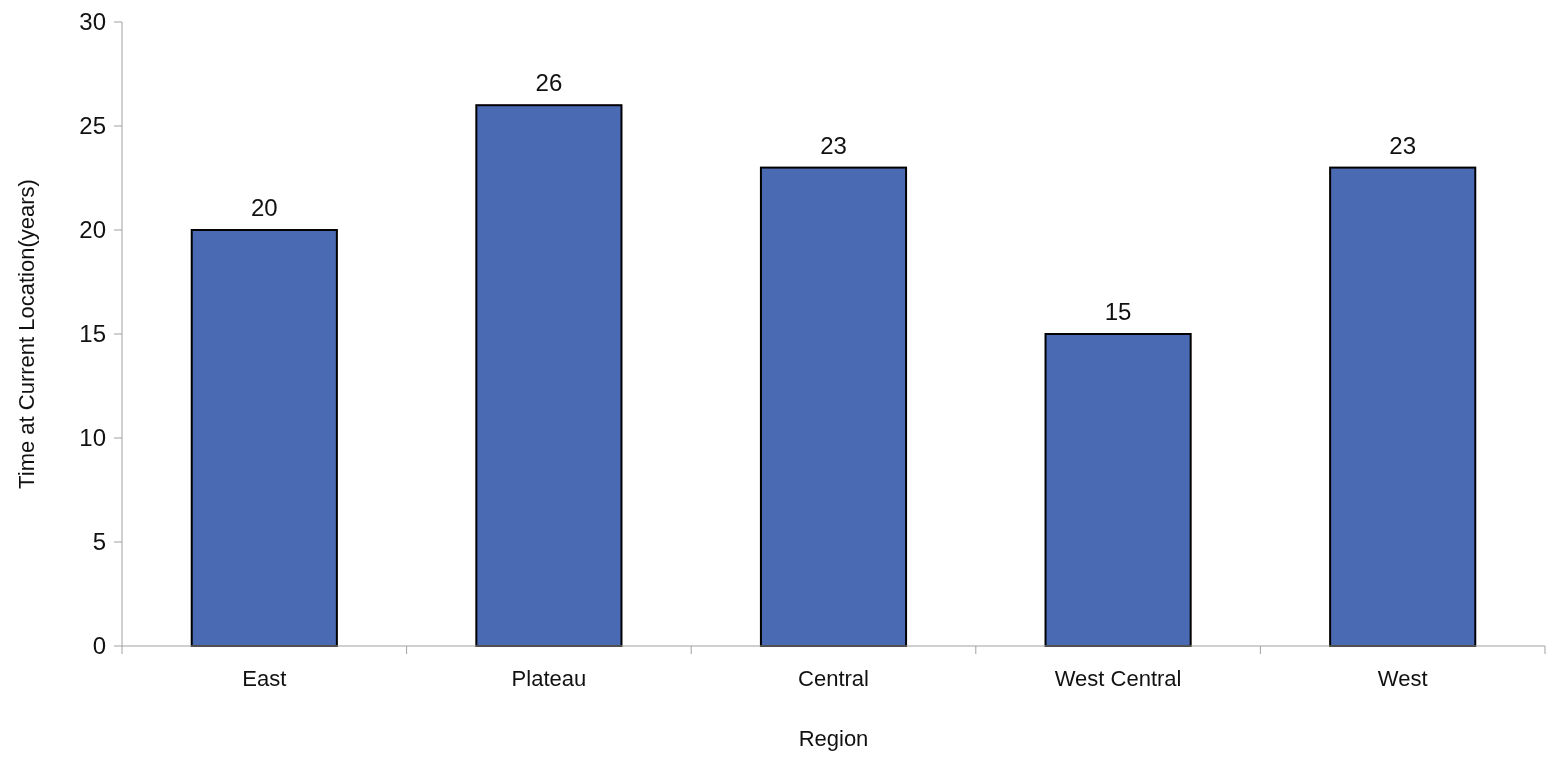 This screenshot has height=766, width=1565. I want to click on x-tick-label: Central, so click(833, 678).